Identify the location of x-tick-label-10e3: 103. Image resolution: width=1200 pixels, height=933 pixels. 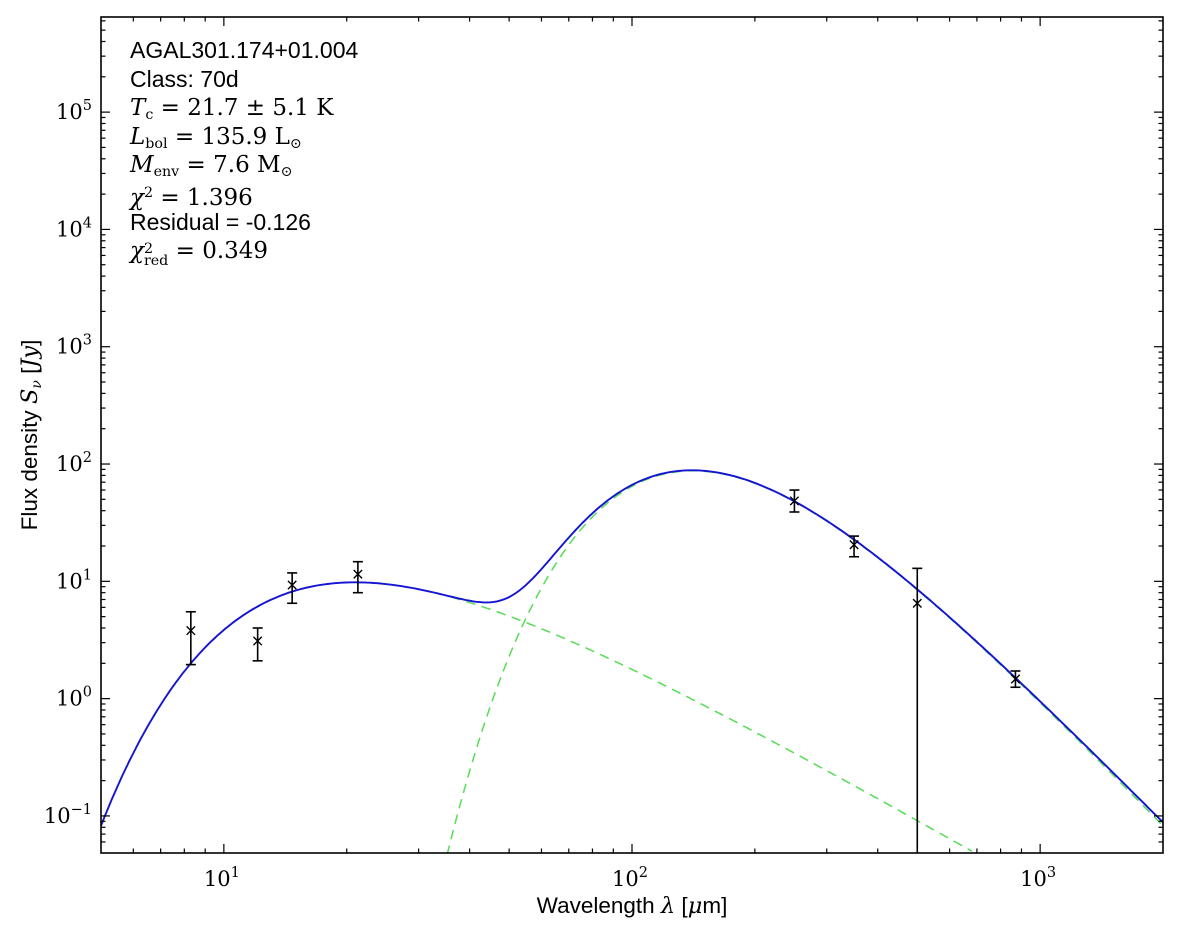
(1038, 878).